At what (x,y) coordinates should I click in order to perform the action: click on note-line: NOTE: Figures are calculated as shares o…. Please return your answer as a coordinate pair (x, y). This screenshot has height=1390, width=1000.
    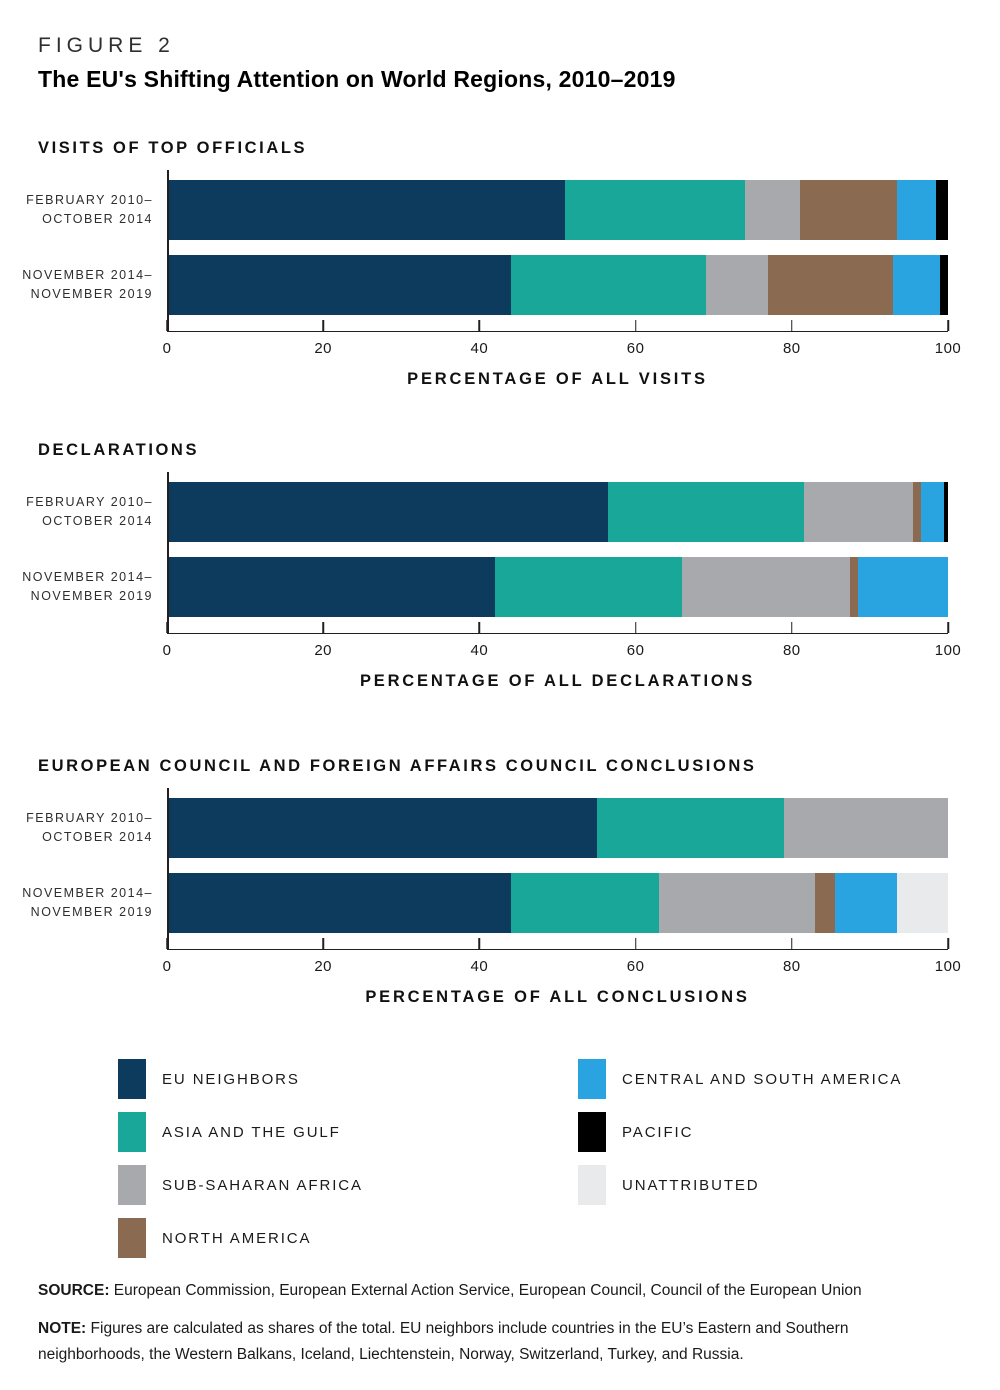
    Looking at the image, I should click on (497, 1342).